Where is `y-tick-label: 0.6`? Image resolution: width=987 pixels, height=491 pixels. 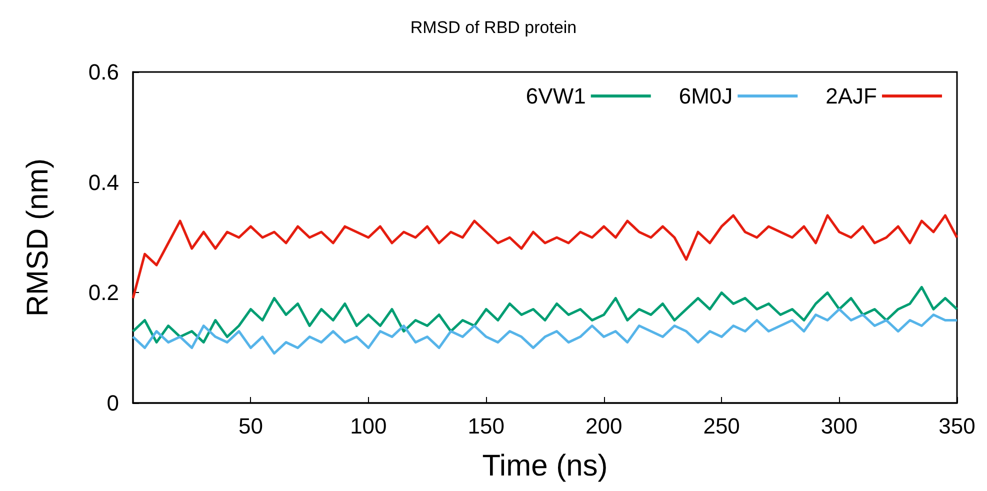
y-tick-label: 0.6 is located at coordinates (103, 72).